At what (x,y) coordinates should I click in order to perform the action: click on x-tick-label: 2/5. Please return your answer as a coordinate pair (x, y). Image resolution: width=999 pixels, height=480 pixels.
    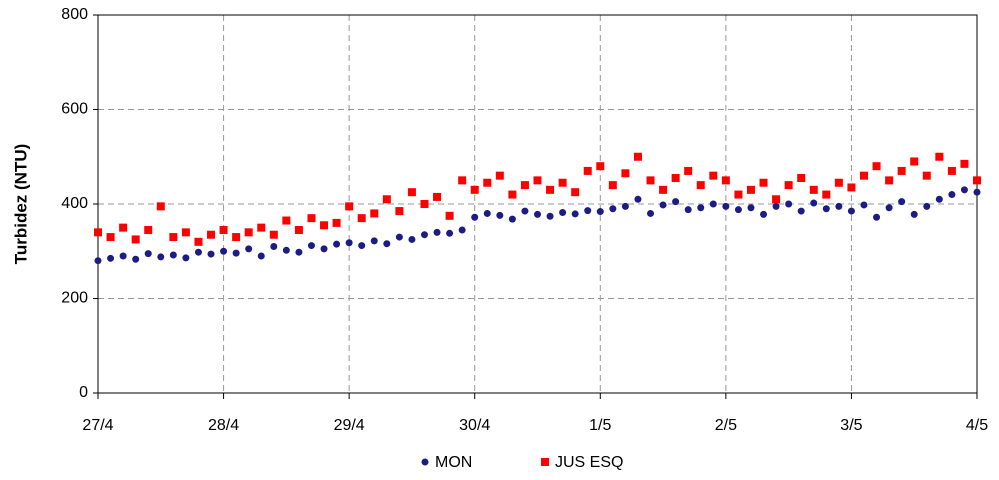
    Looking at the image, I should click on (726, 425).